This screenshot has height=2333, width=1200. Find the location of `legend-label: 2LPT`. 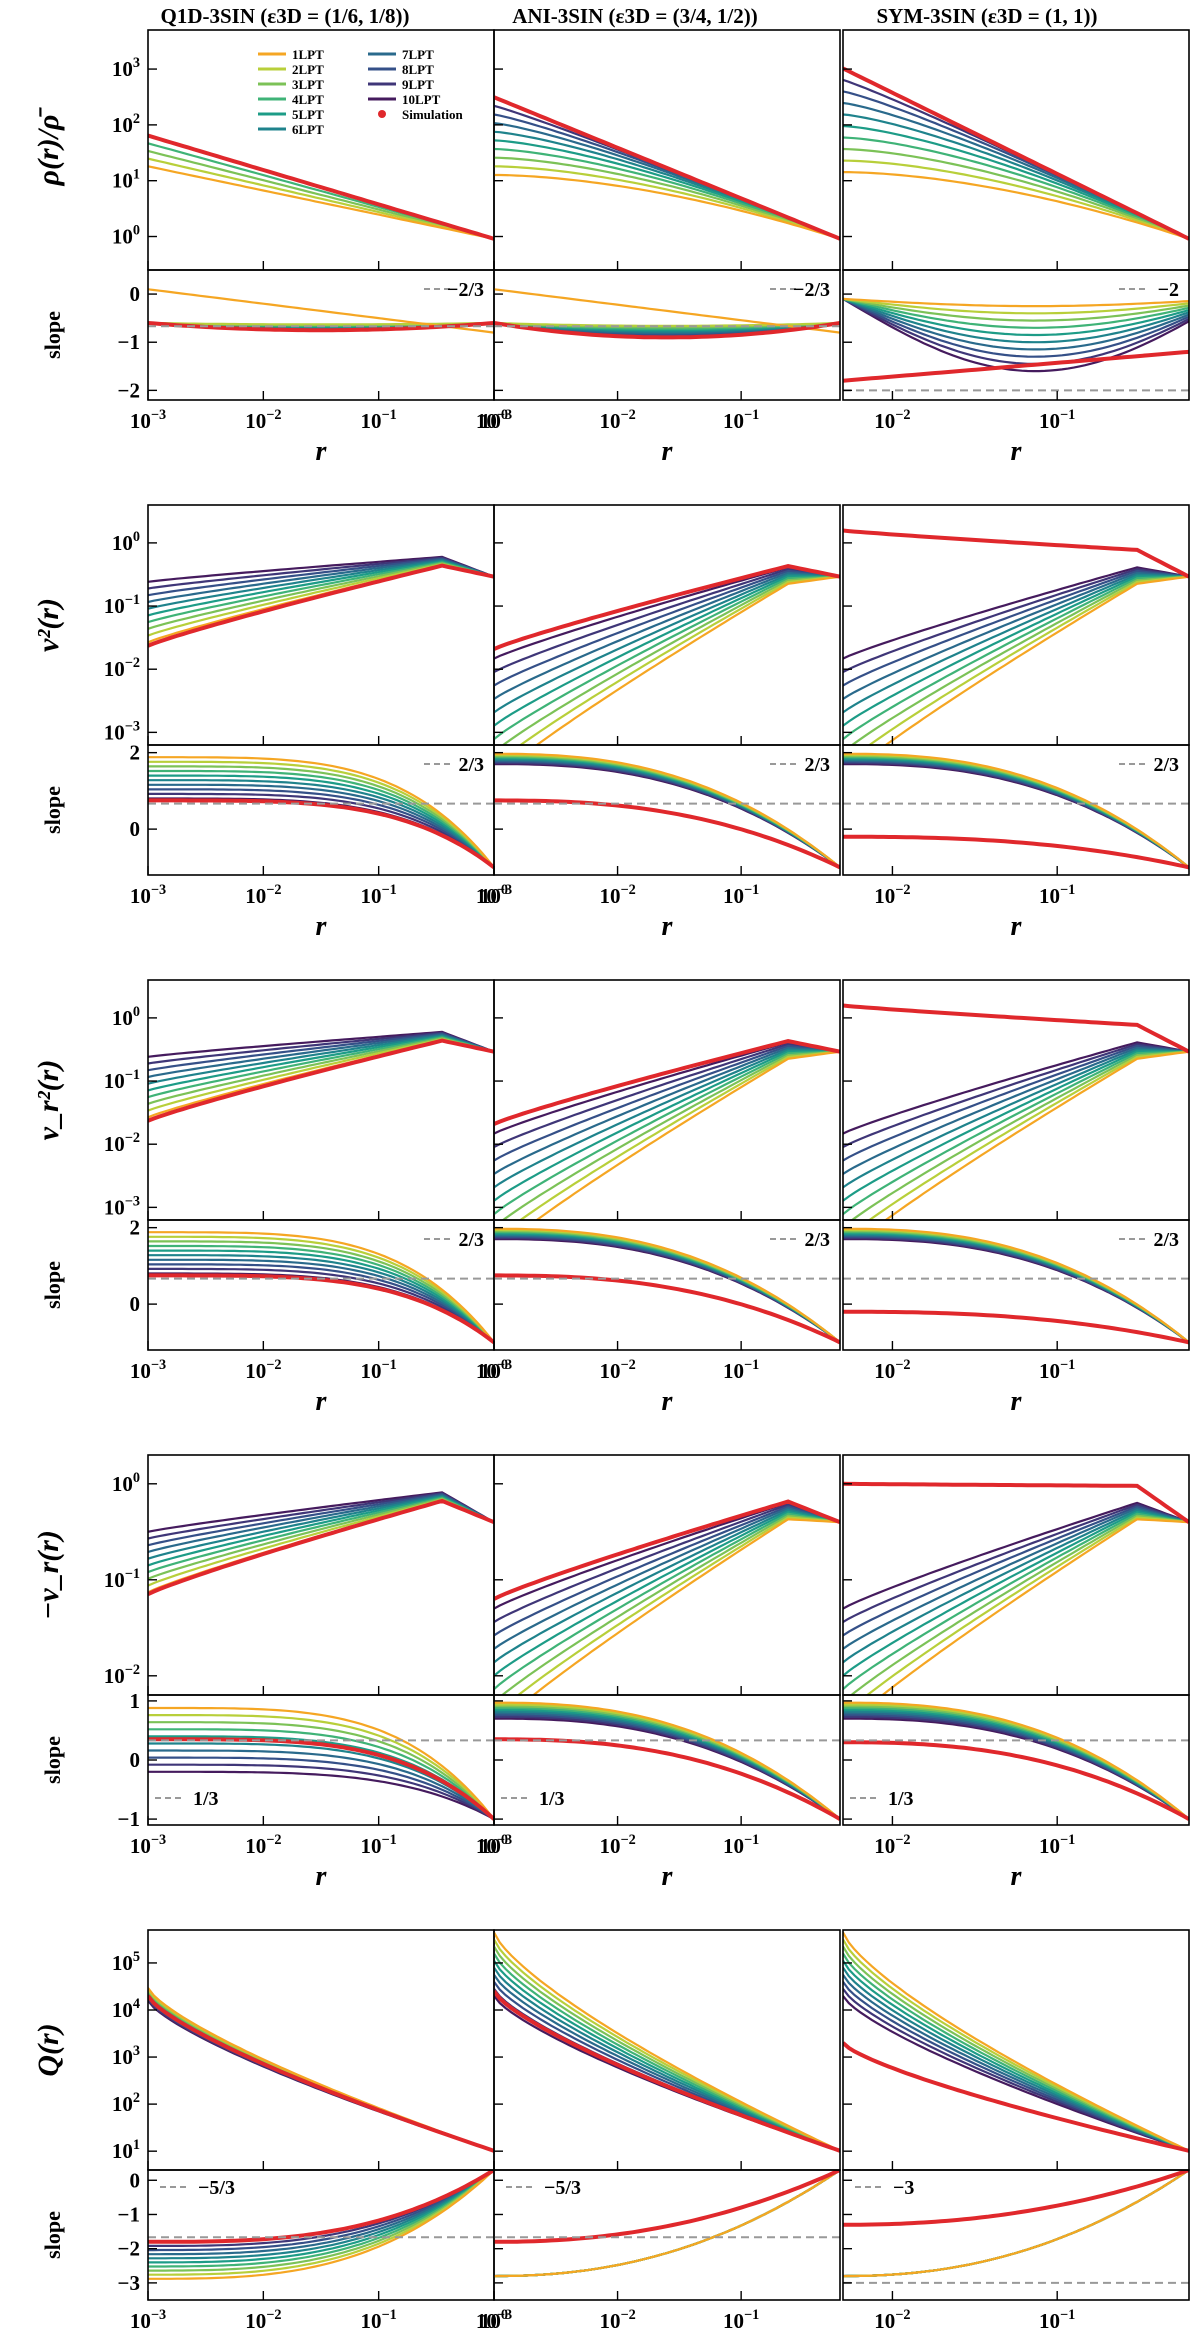

legend-label: 2LPT is located at coordinates (308, 69).